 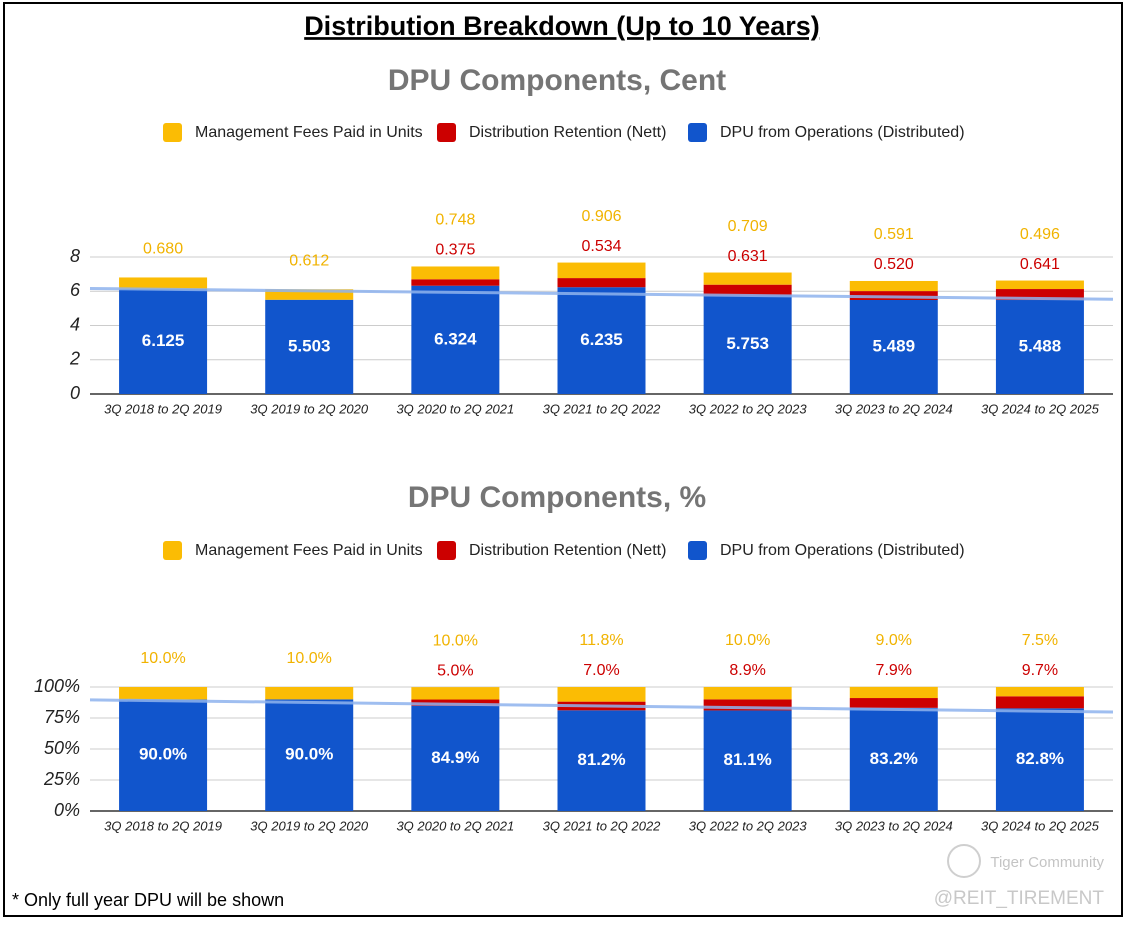 What do you see at coordinates (557, 80) in the screenshot?
I see `chart-title: DPU Components, Cent` at bounding box center [557, 80].